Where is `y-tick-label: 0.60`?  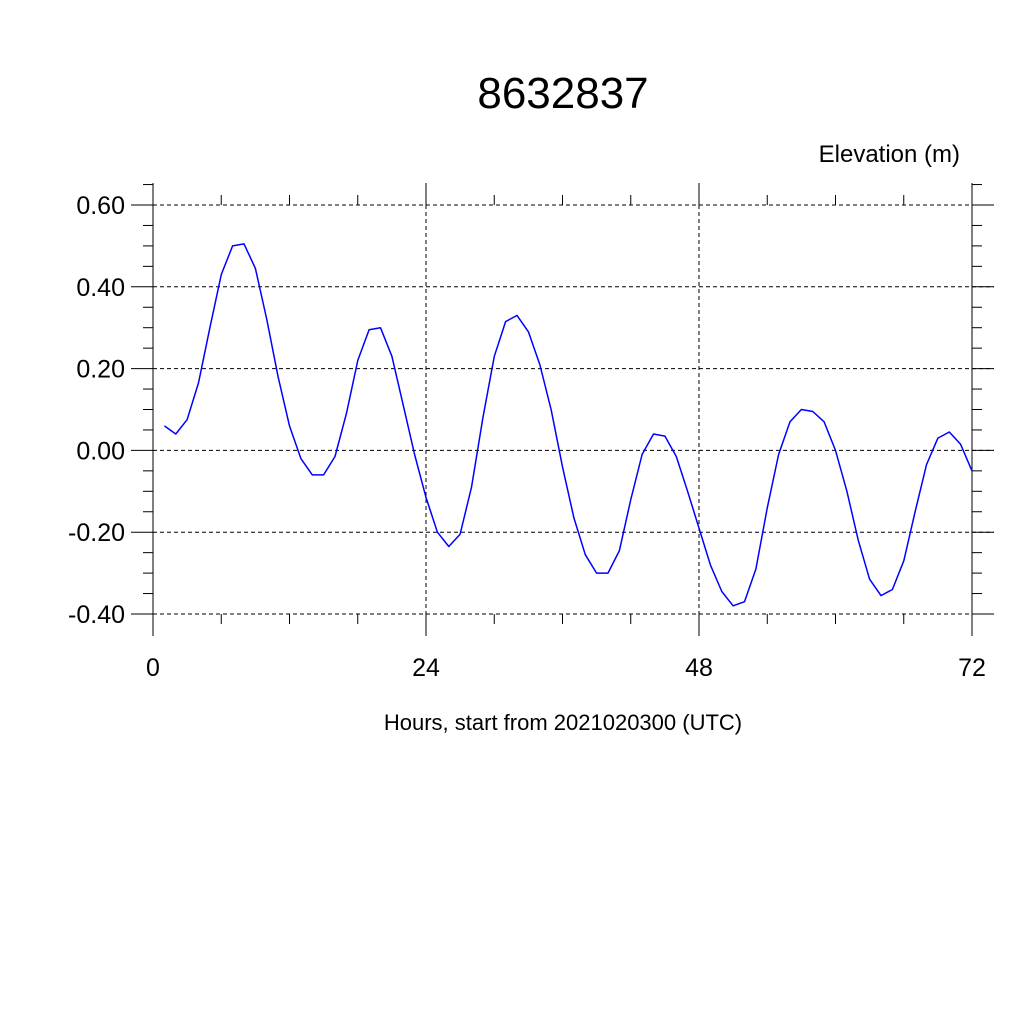 y-tick-label: 0.60 is located at coordinates (100, 206).